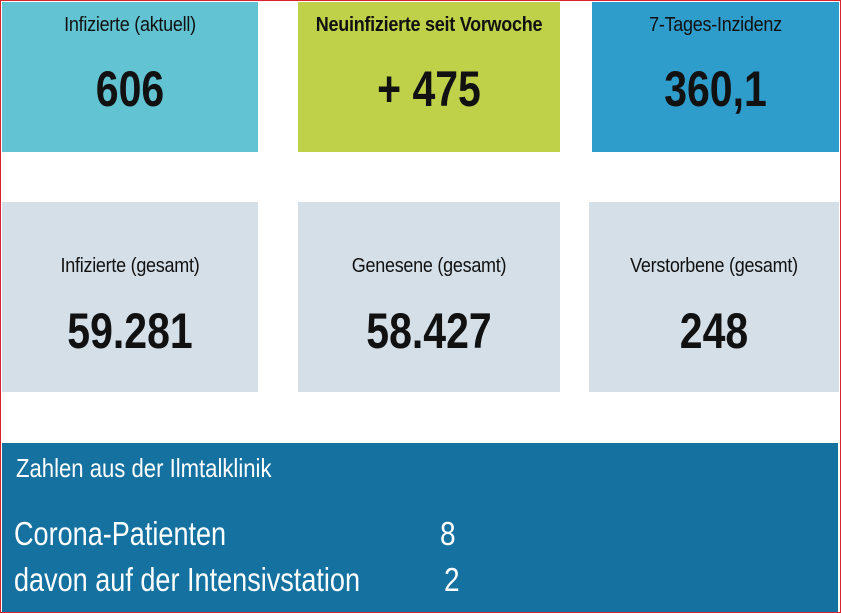  Describe the element at coordinates (715, 89) in the screenshot. I see `tile-value: 360,1` at that location.